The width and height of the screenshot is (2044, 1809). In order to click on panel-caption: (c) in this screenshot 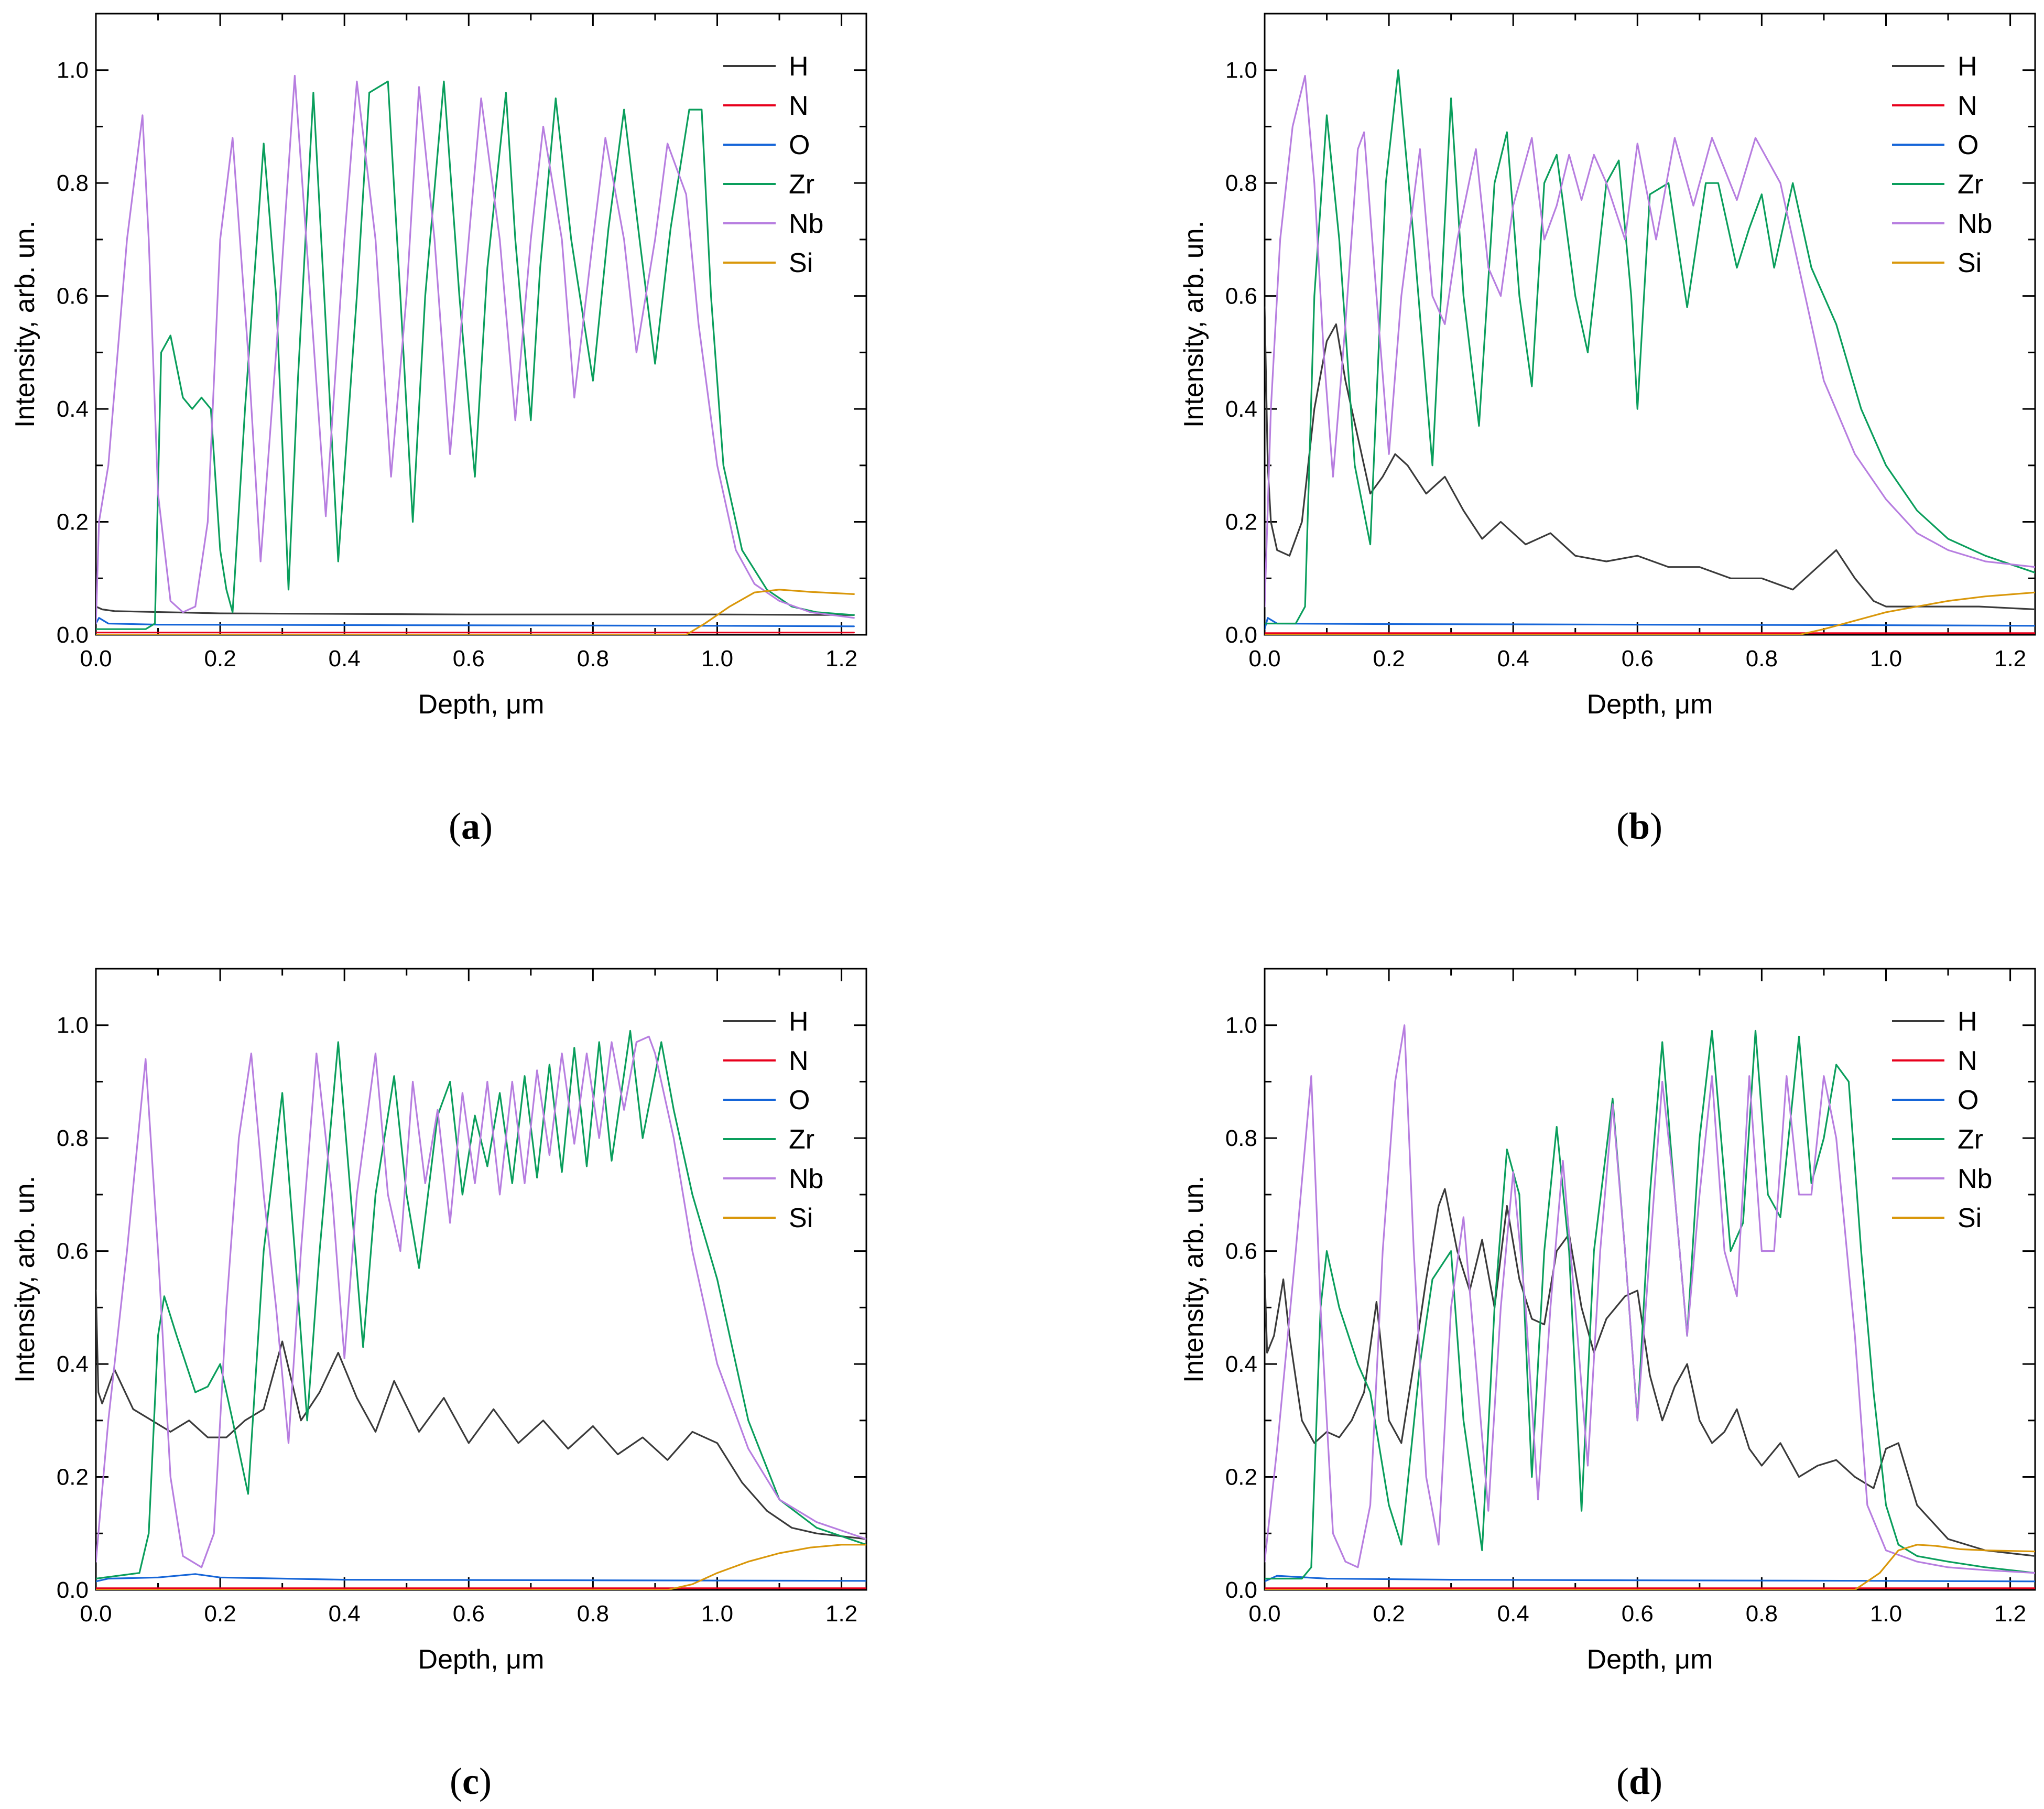, I will do `click(471, 1781)`.